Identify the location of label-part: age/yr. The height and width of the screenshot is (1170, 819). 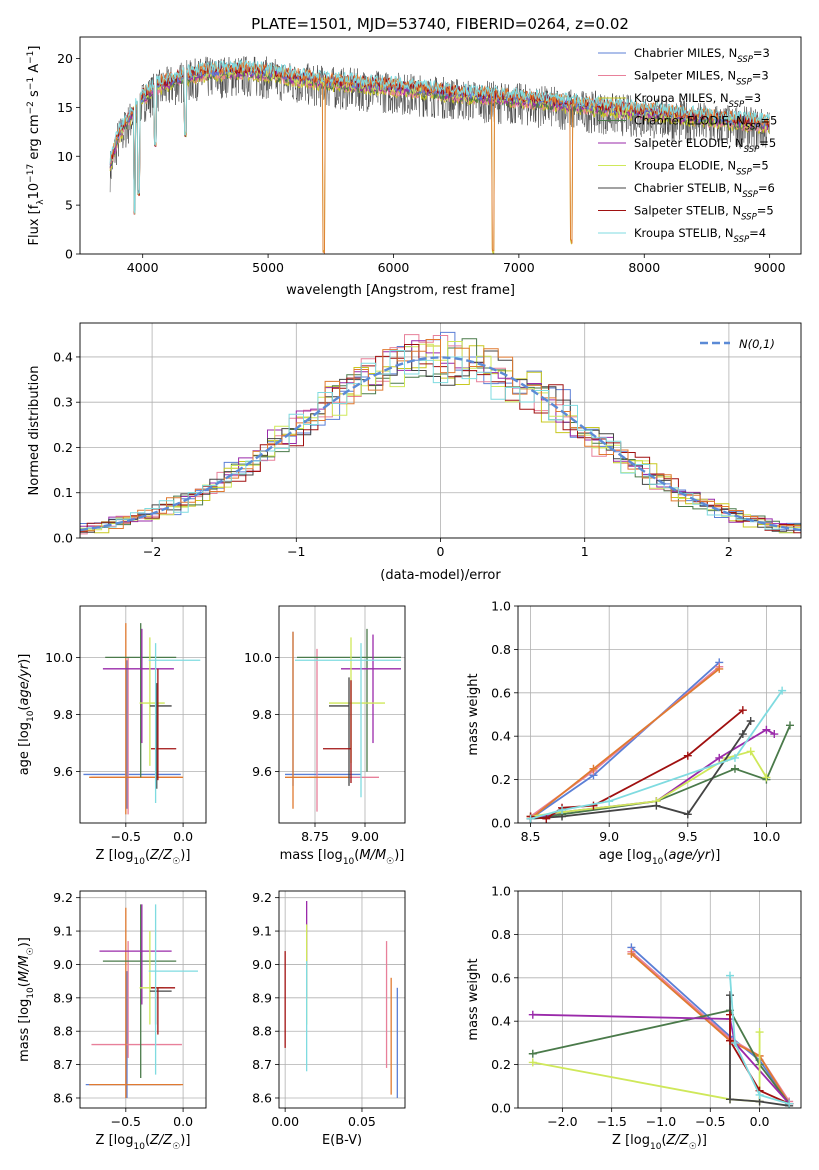
(24, 683).